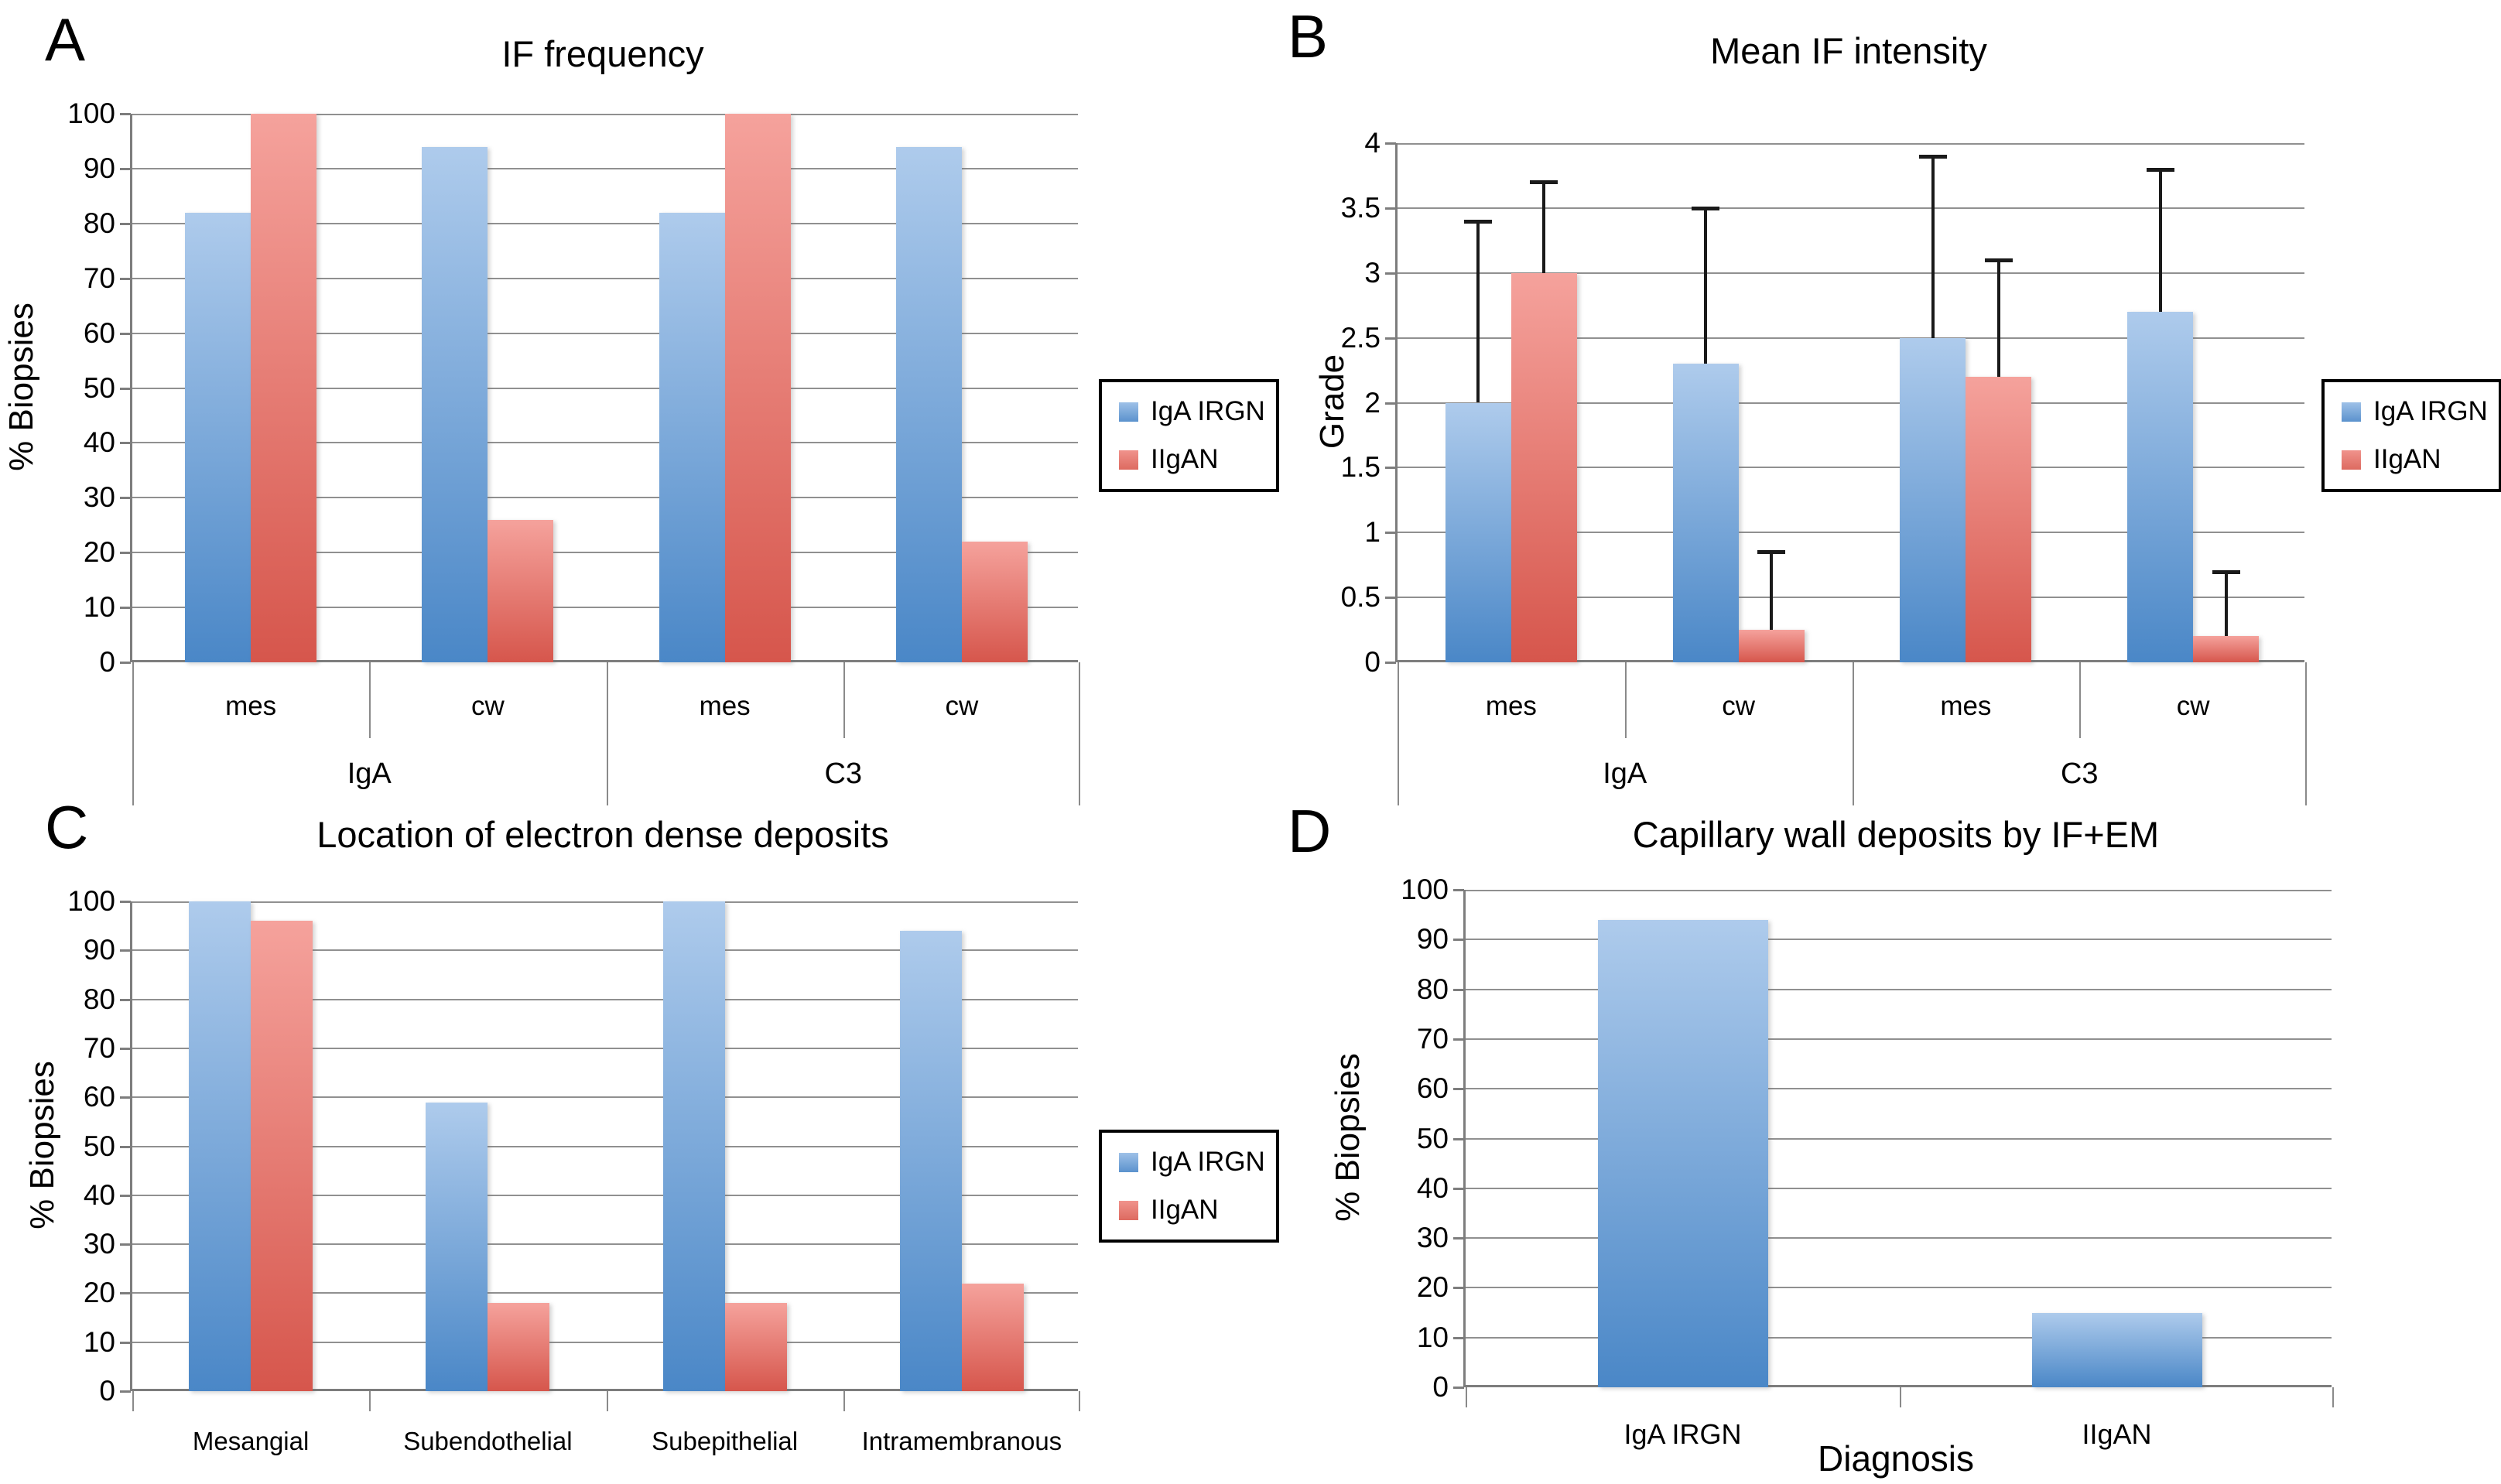  I want to click on y-tick-label: 40, so click(99, 1195).